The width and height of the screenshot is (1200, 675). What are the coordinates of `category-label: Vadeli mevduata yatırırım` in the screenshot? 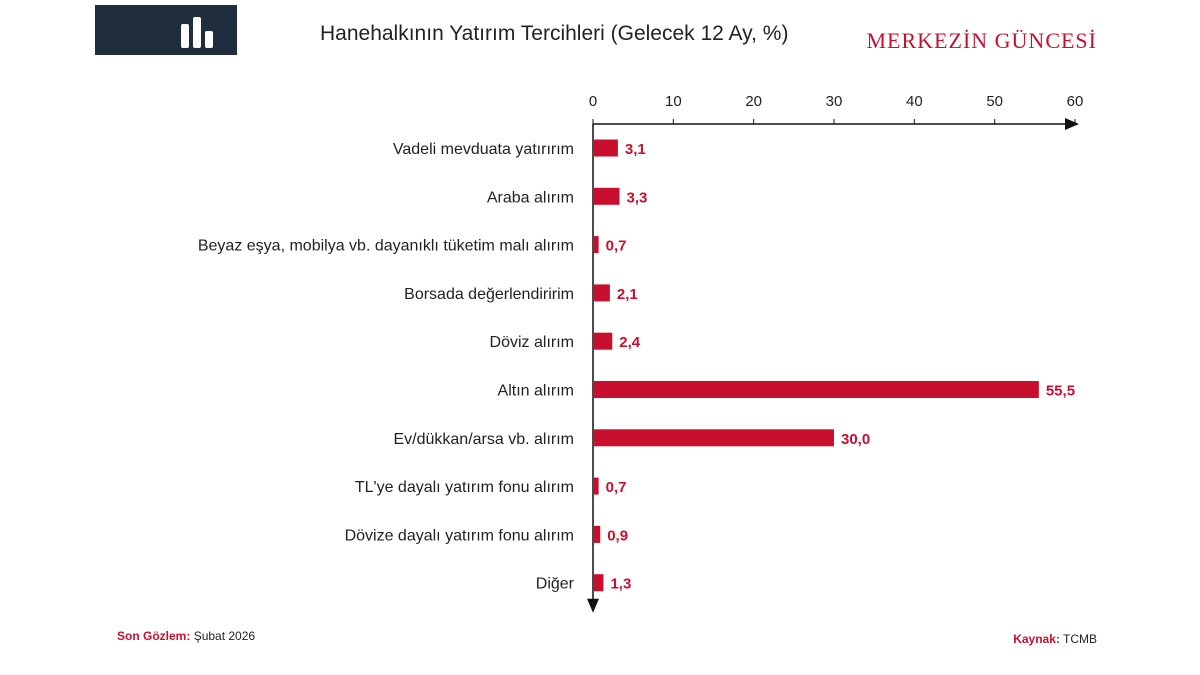 It's located at (483, 149).